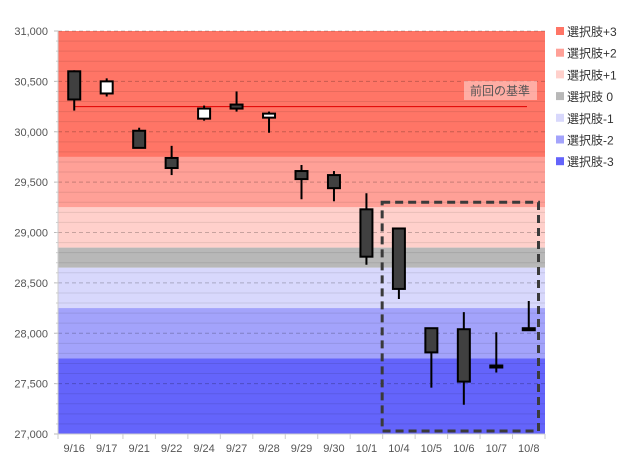  Describe the element at coordinates (496, 449) in the screenshot. I see `x-tick-label: 10/7` at that location.